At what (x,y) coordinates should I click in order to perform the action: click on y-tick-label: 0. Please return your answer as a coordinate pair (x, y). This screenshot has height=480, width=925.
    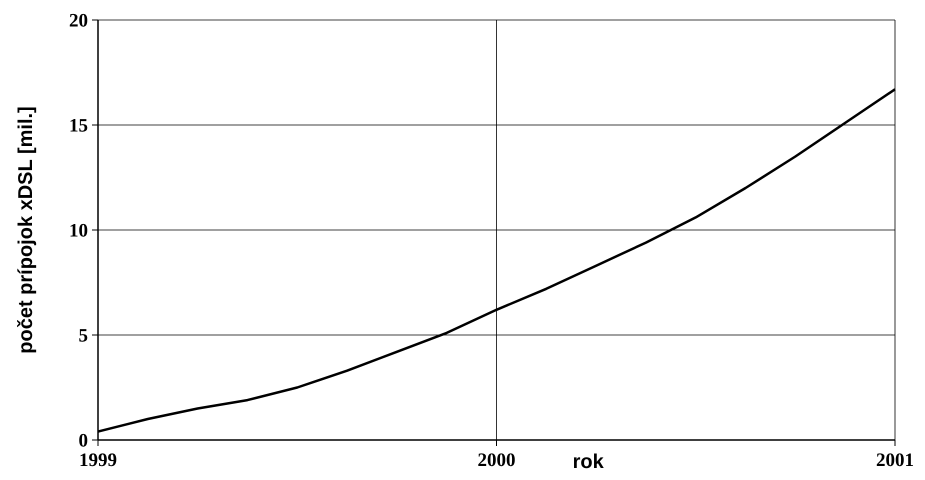
    Looking at the image, I should click on (83, 441).